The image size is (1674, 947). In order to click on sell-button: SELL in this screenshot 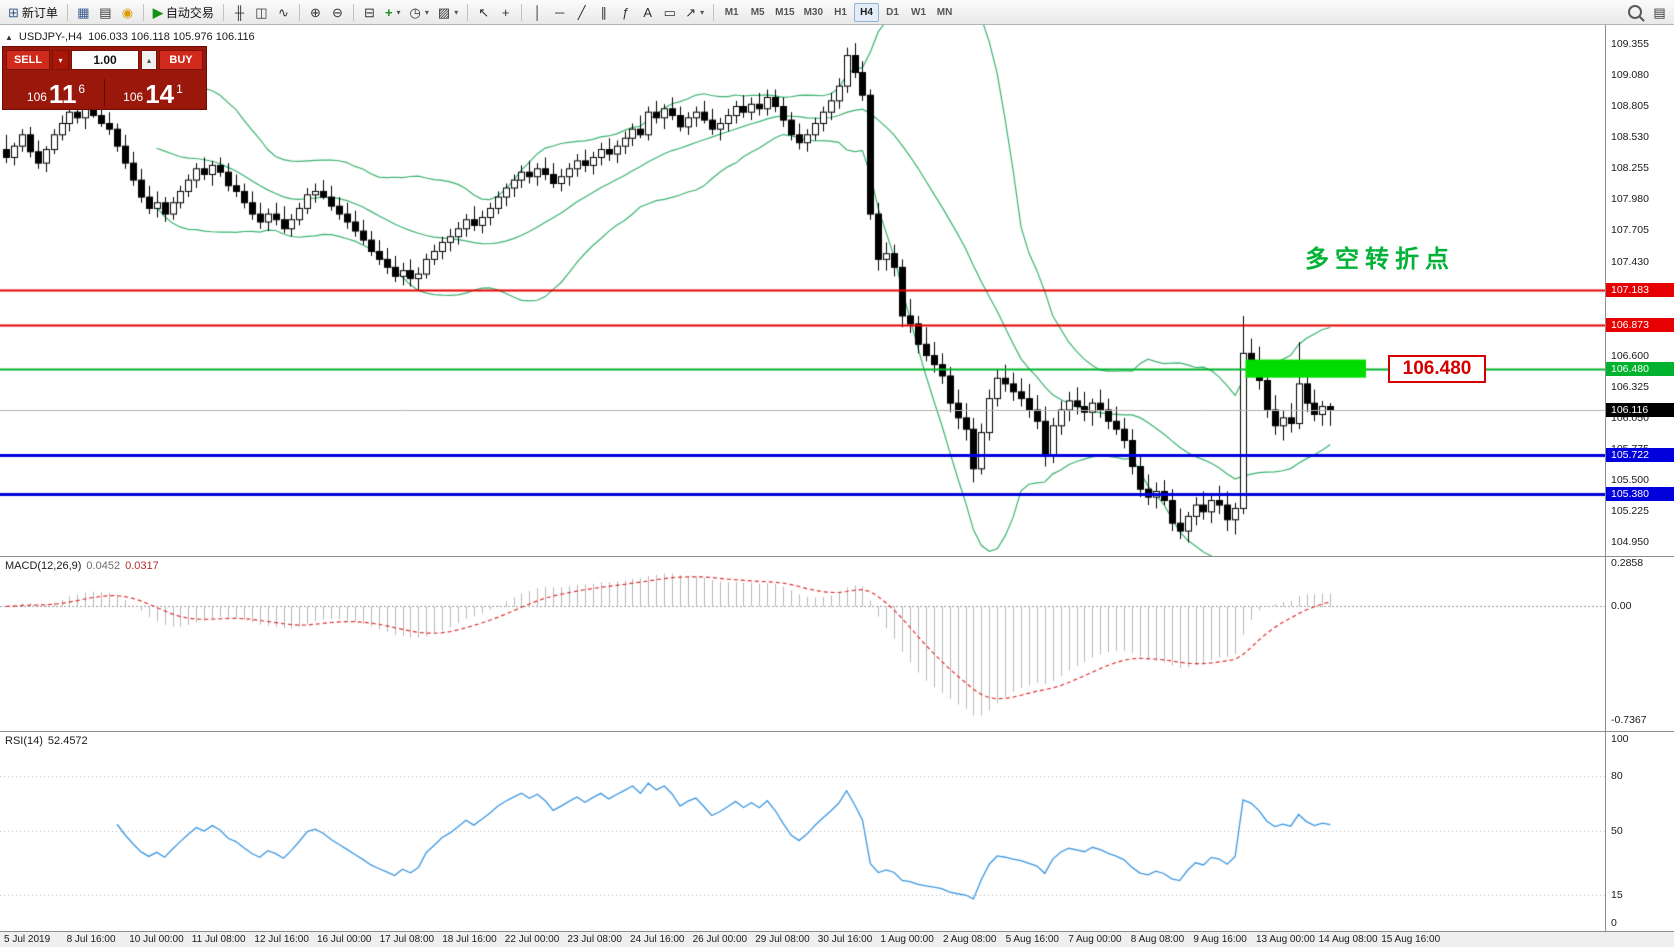, I will do `click(28, 60)`.